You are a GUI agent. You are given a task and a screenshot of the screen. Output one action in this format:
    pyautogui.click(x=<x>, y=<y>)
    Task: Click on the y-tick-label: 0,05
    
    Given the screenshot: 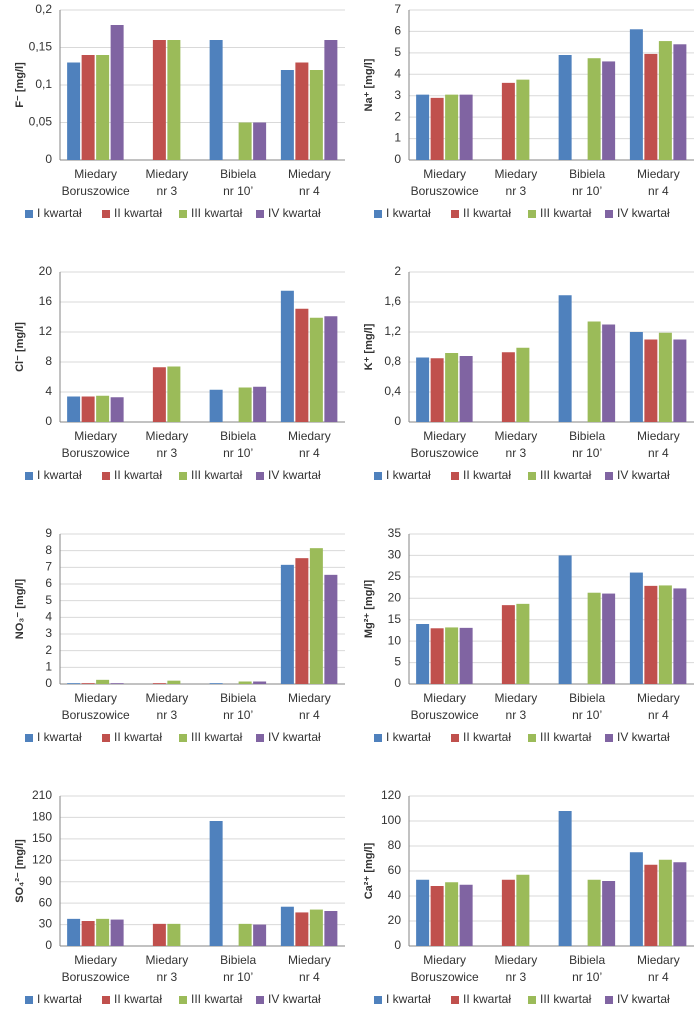 What is the action you would take?
    pyautogui.click(x=41, y=122)
    